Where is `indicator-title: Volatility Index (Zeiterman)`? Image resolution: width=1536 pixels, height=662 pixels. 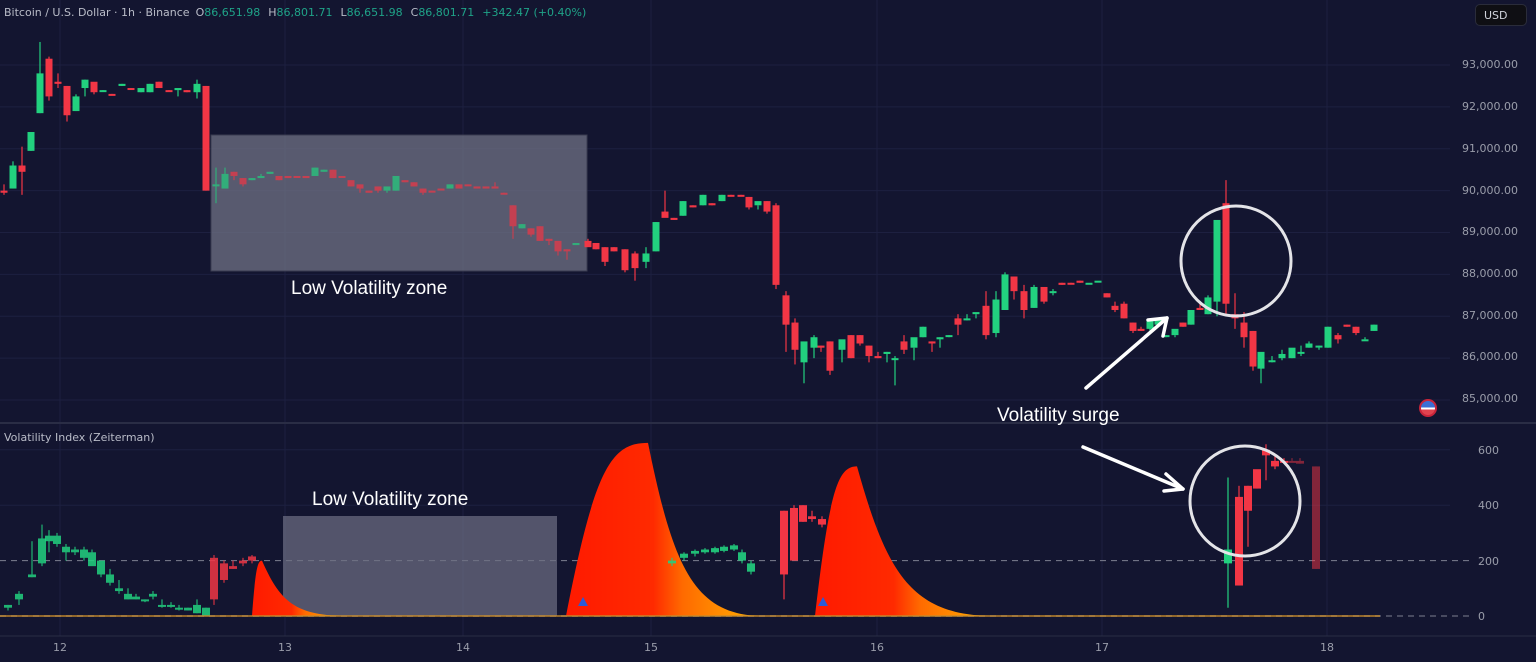
indicator-title: Volatility Index (Zeiterman) is located at coordinates (79, 437).